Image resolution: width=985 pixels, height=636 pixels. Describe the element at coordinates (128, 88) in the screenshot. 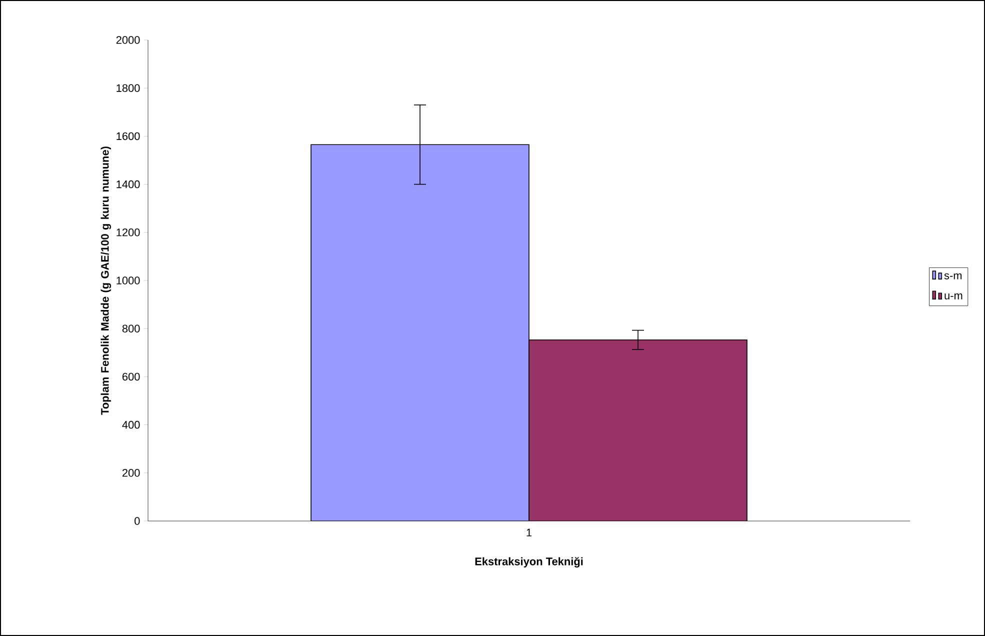

I see `y-tick-label: 1800` at that location.